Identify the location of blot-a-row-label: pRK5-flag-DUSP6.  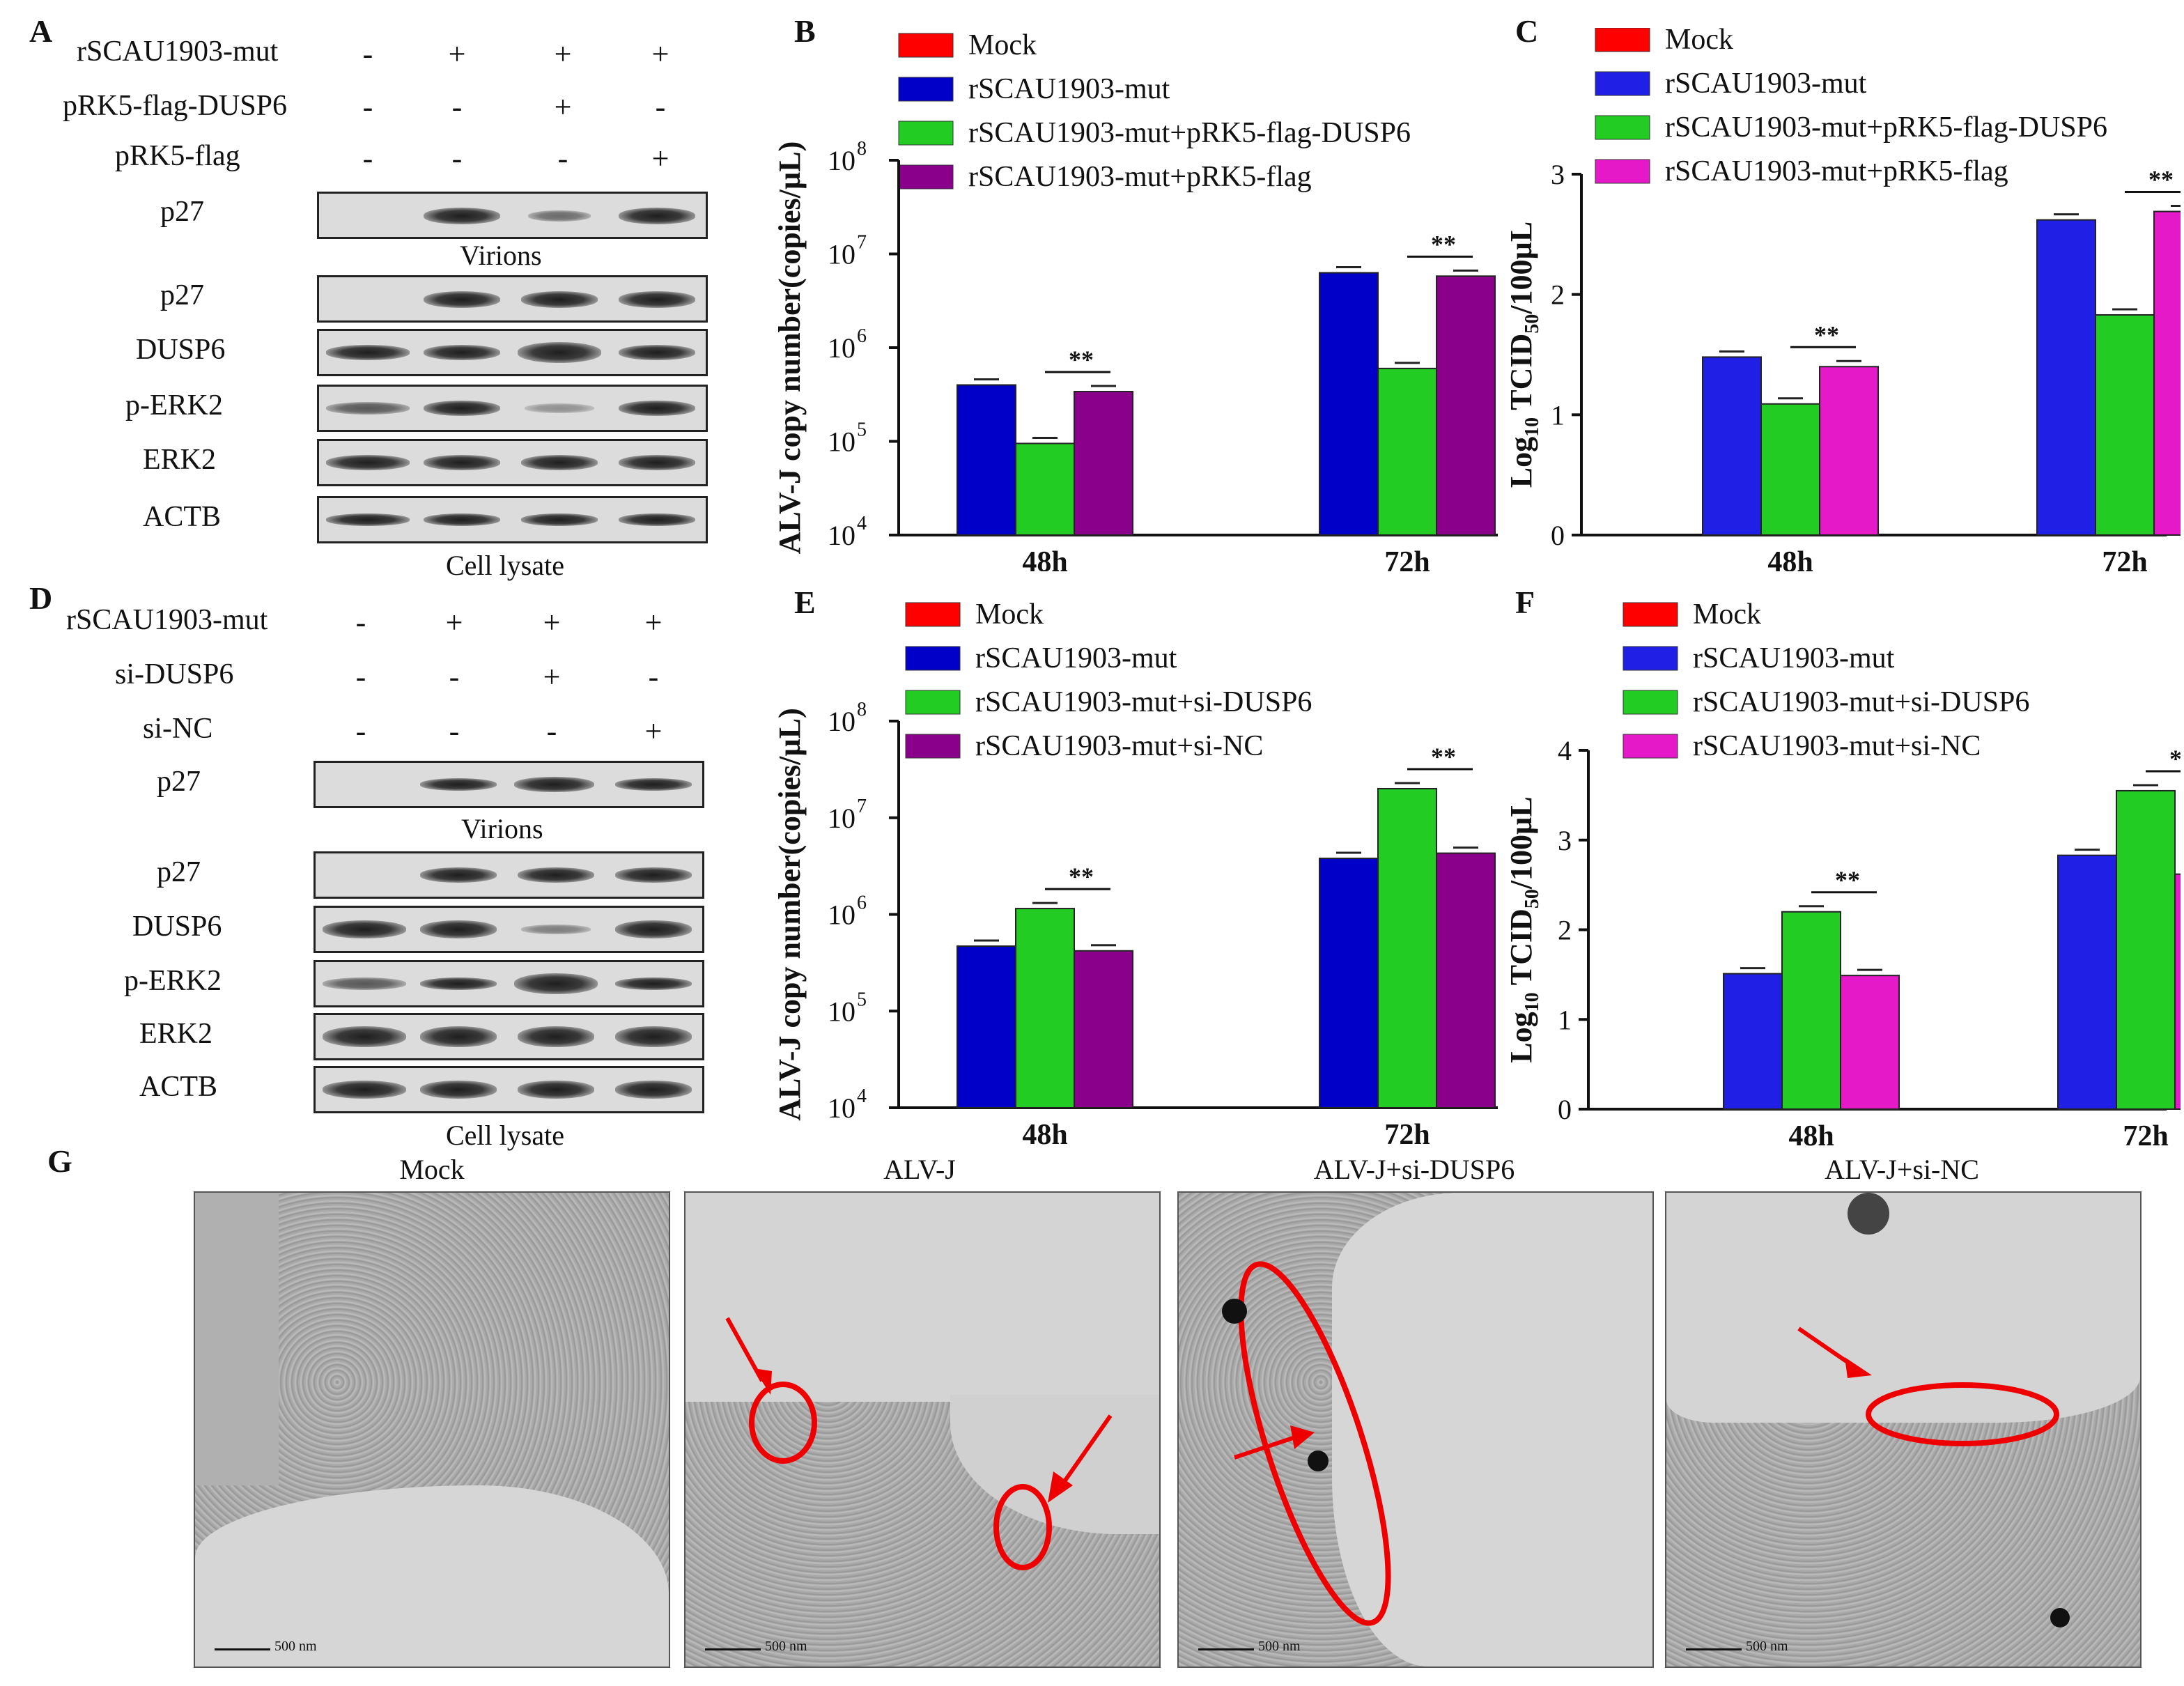
(175, 106).